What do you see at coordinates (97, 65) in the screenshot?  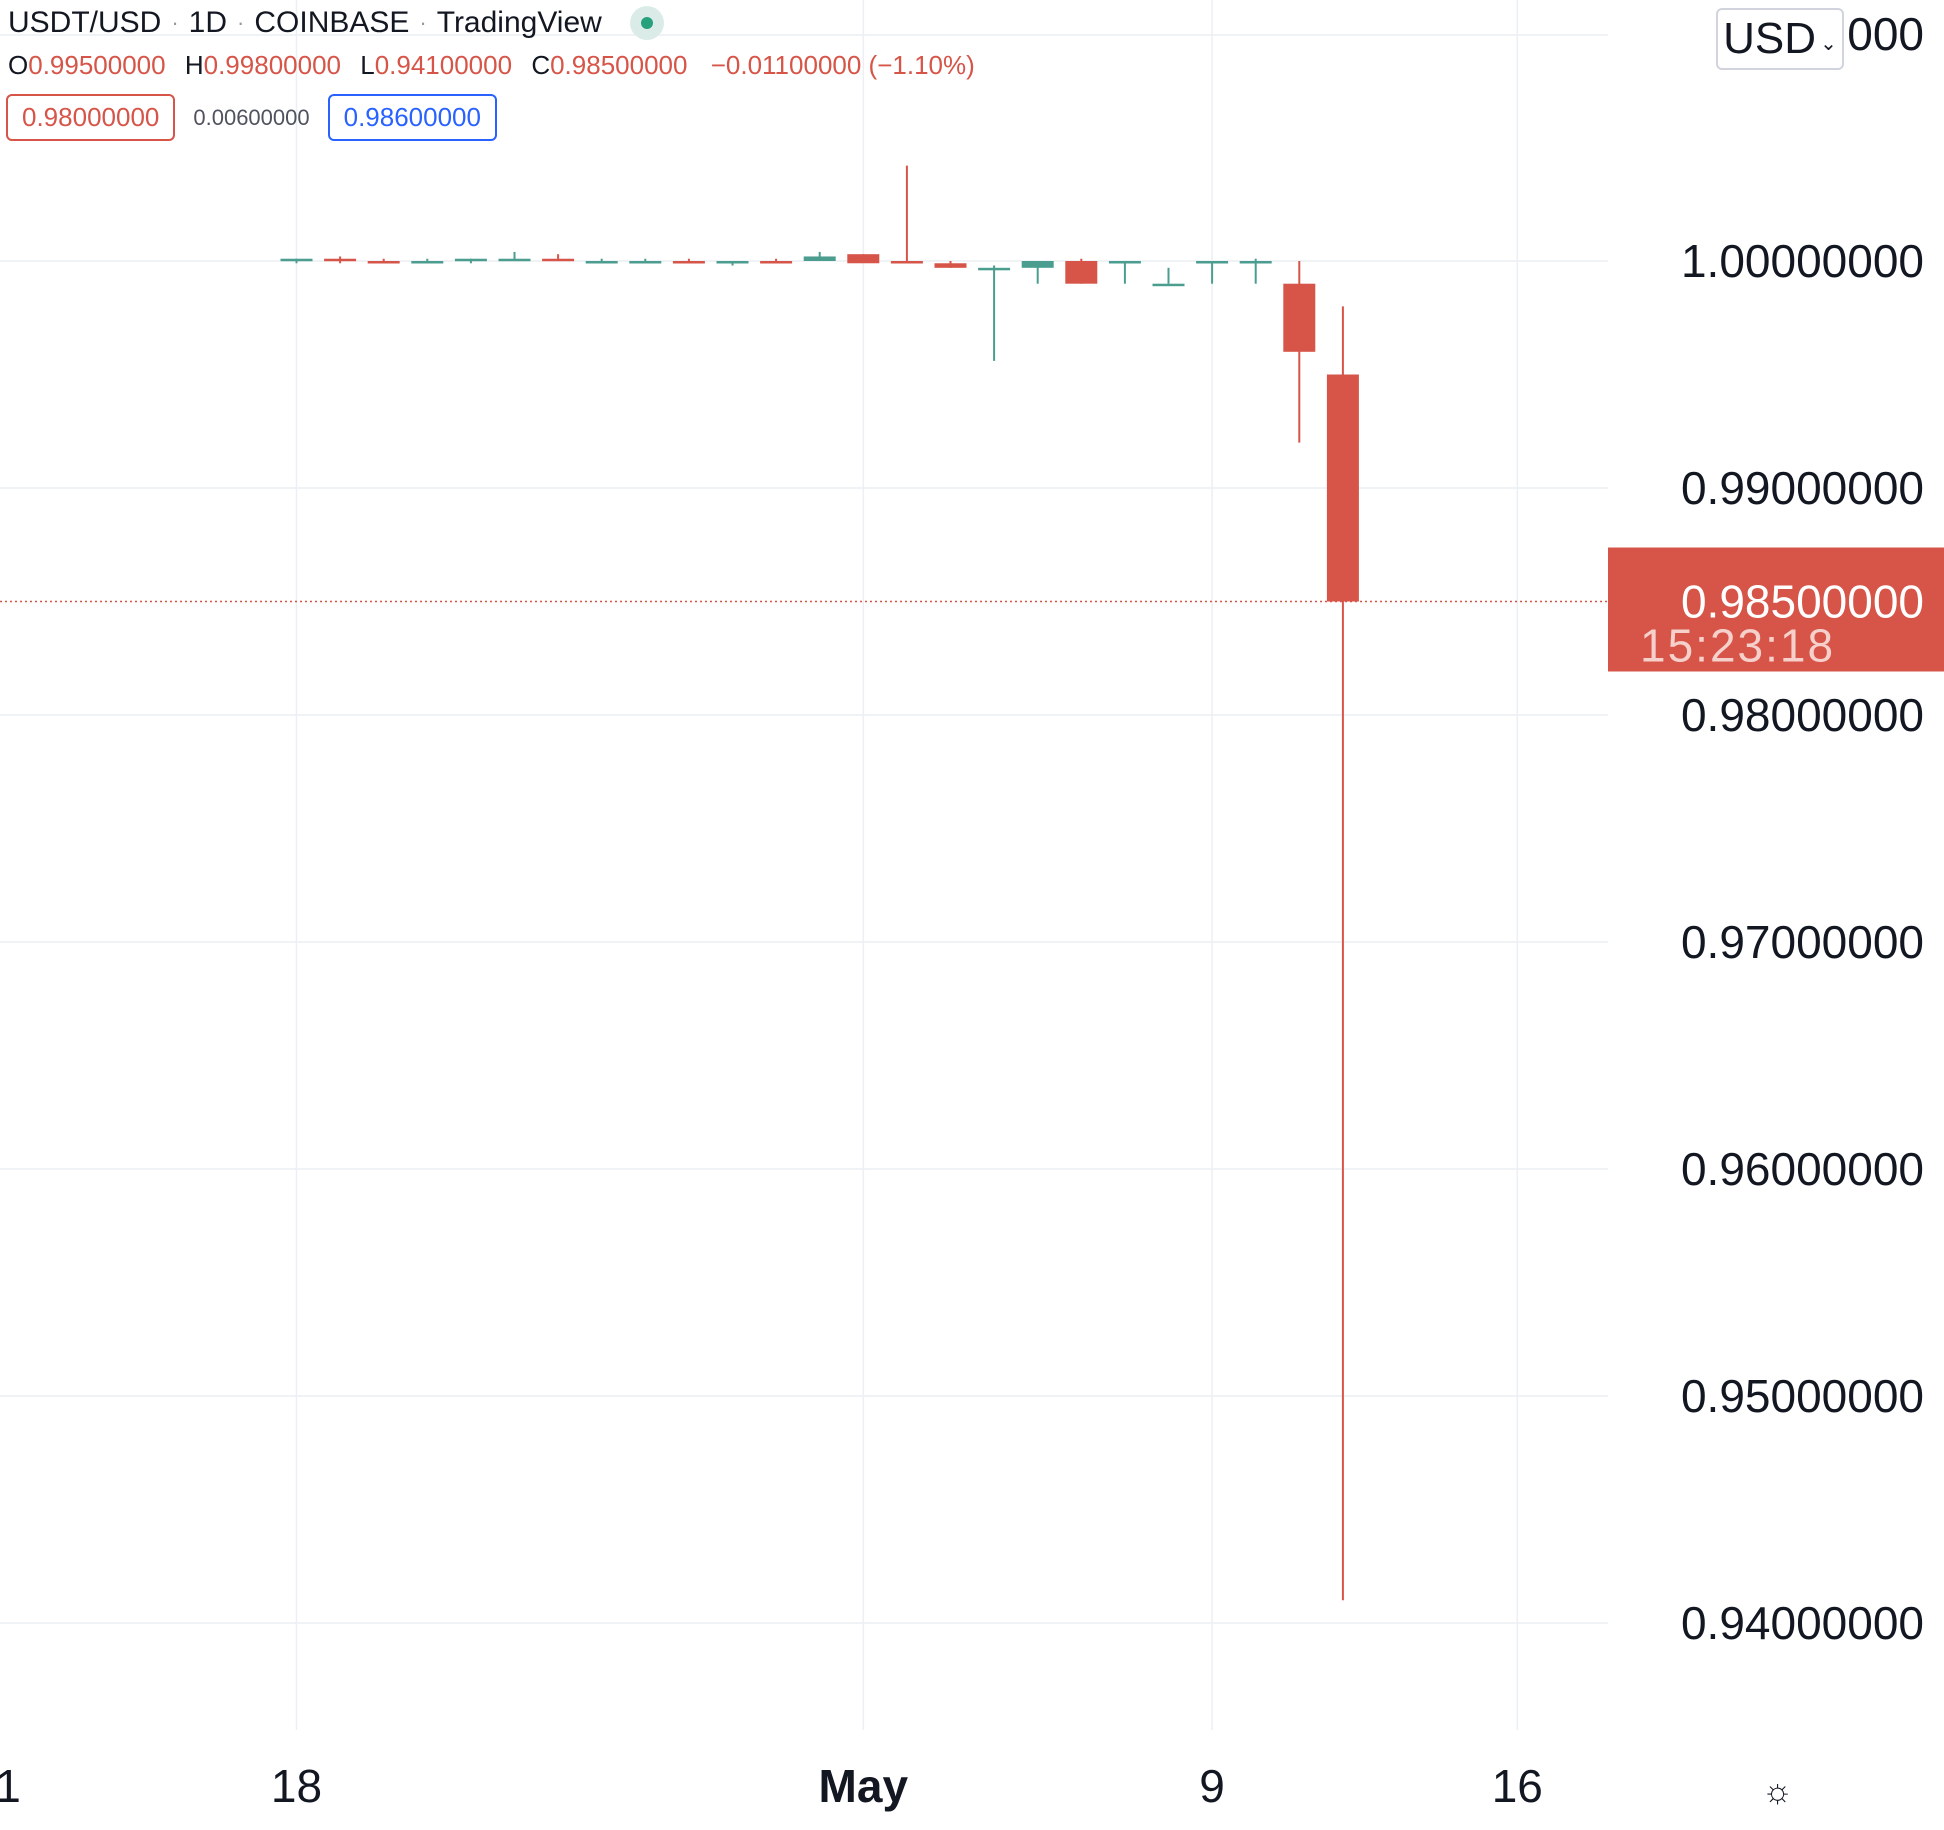 I see `open-value: 0.99500000` at bounding box center [97, 65].